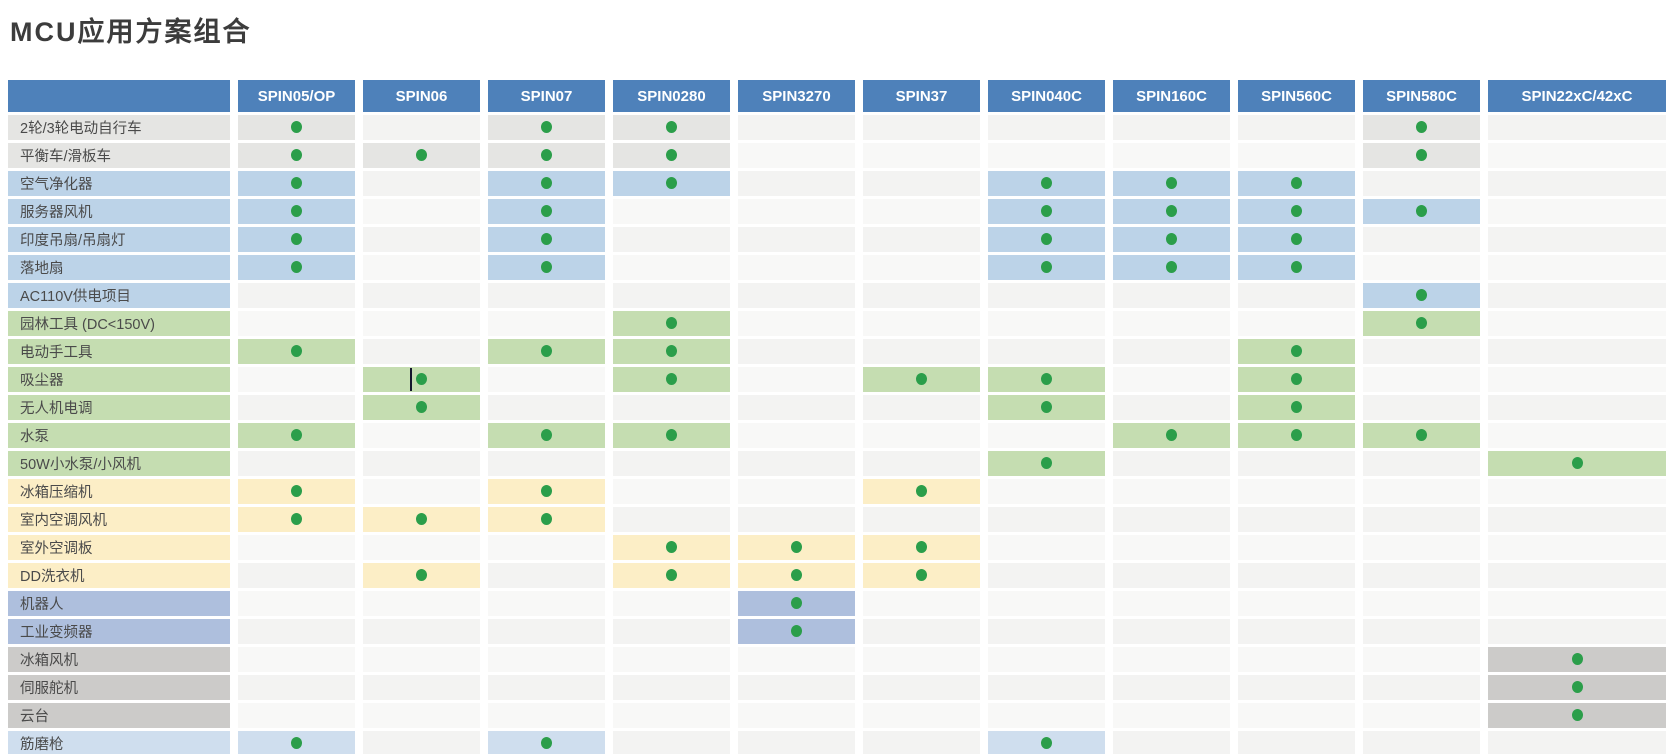  Describe the element at coordinates (1421, 96) in the screenshot. I see `column-header: SPIN580C` at that location.